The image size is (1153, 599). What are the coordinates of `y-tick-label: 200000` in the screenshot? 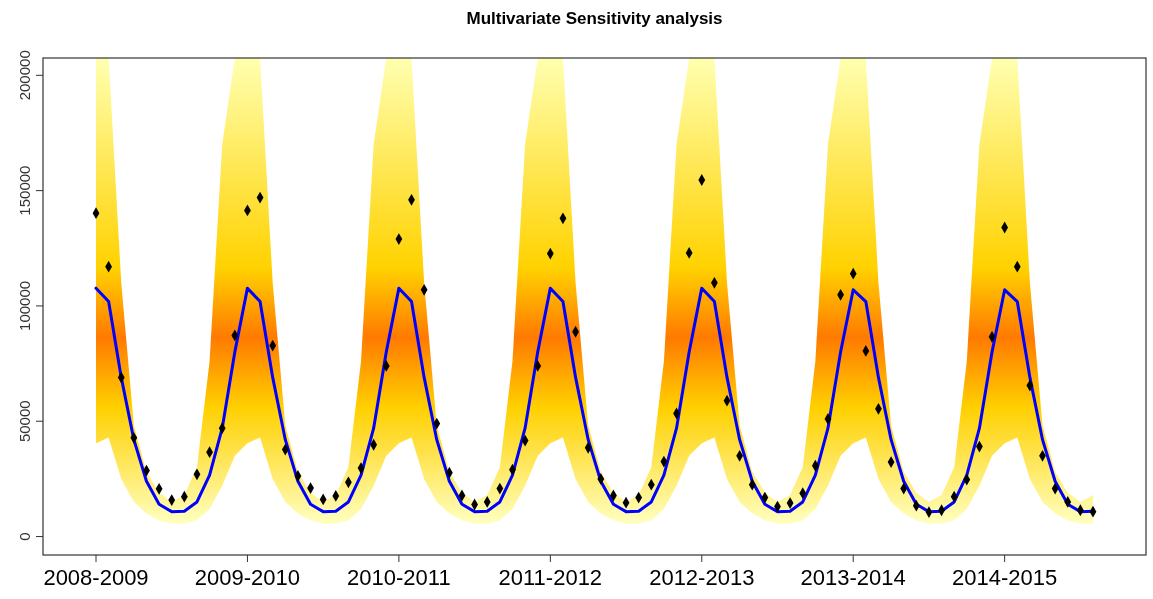 It's located at (24, 75).